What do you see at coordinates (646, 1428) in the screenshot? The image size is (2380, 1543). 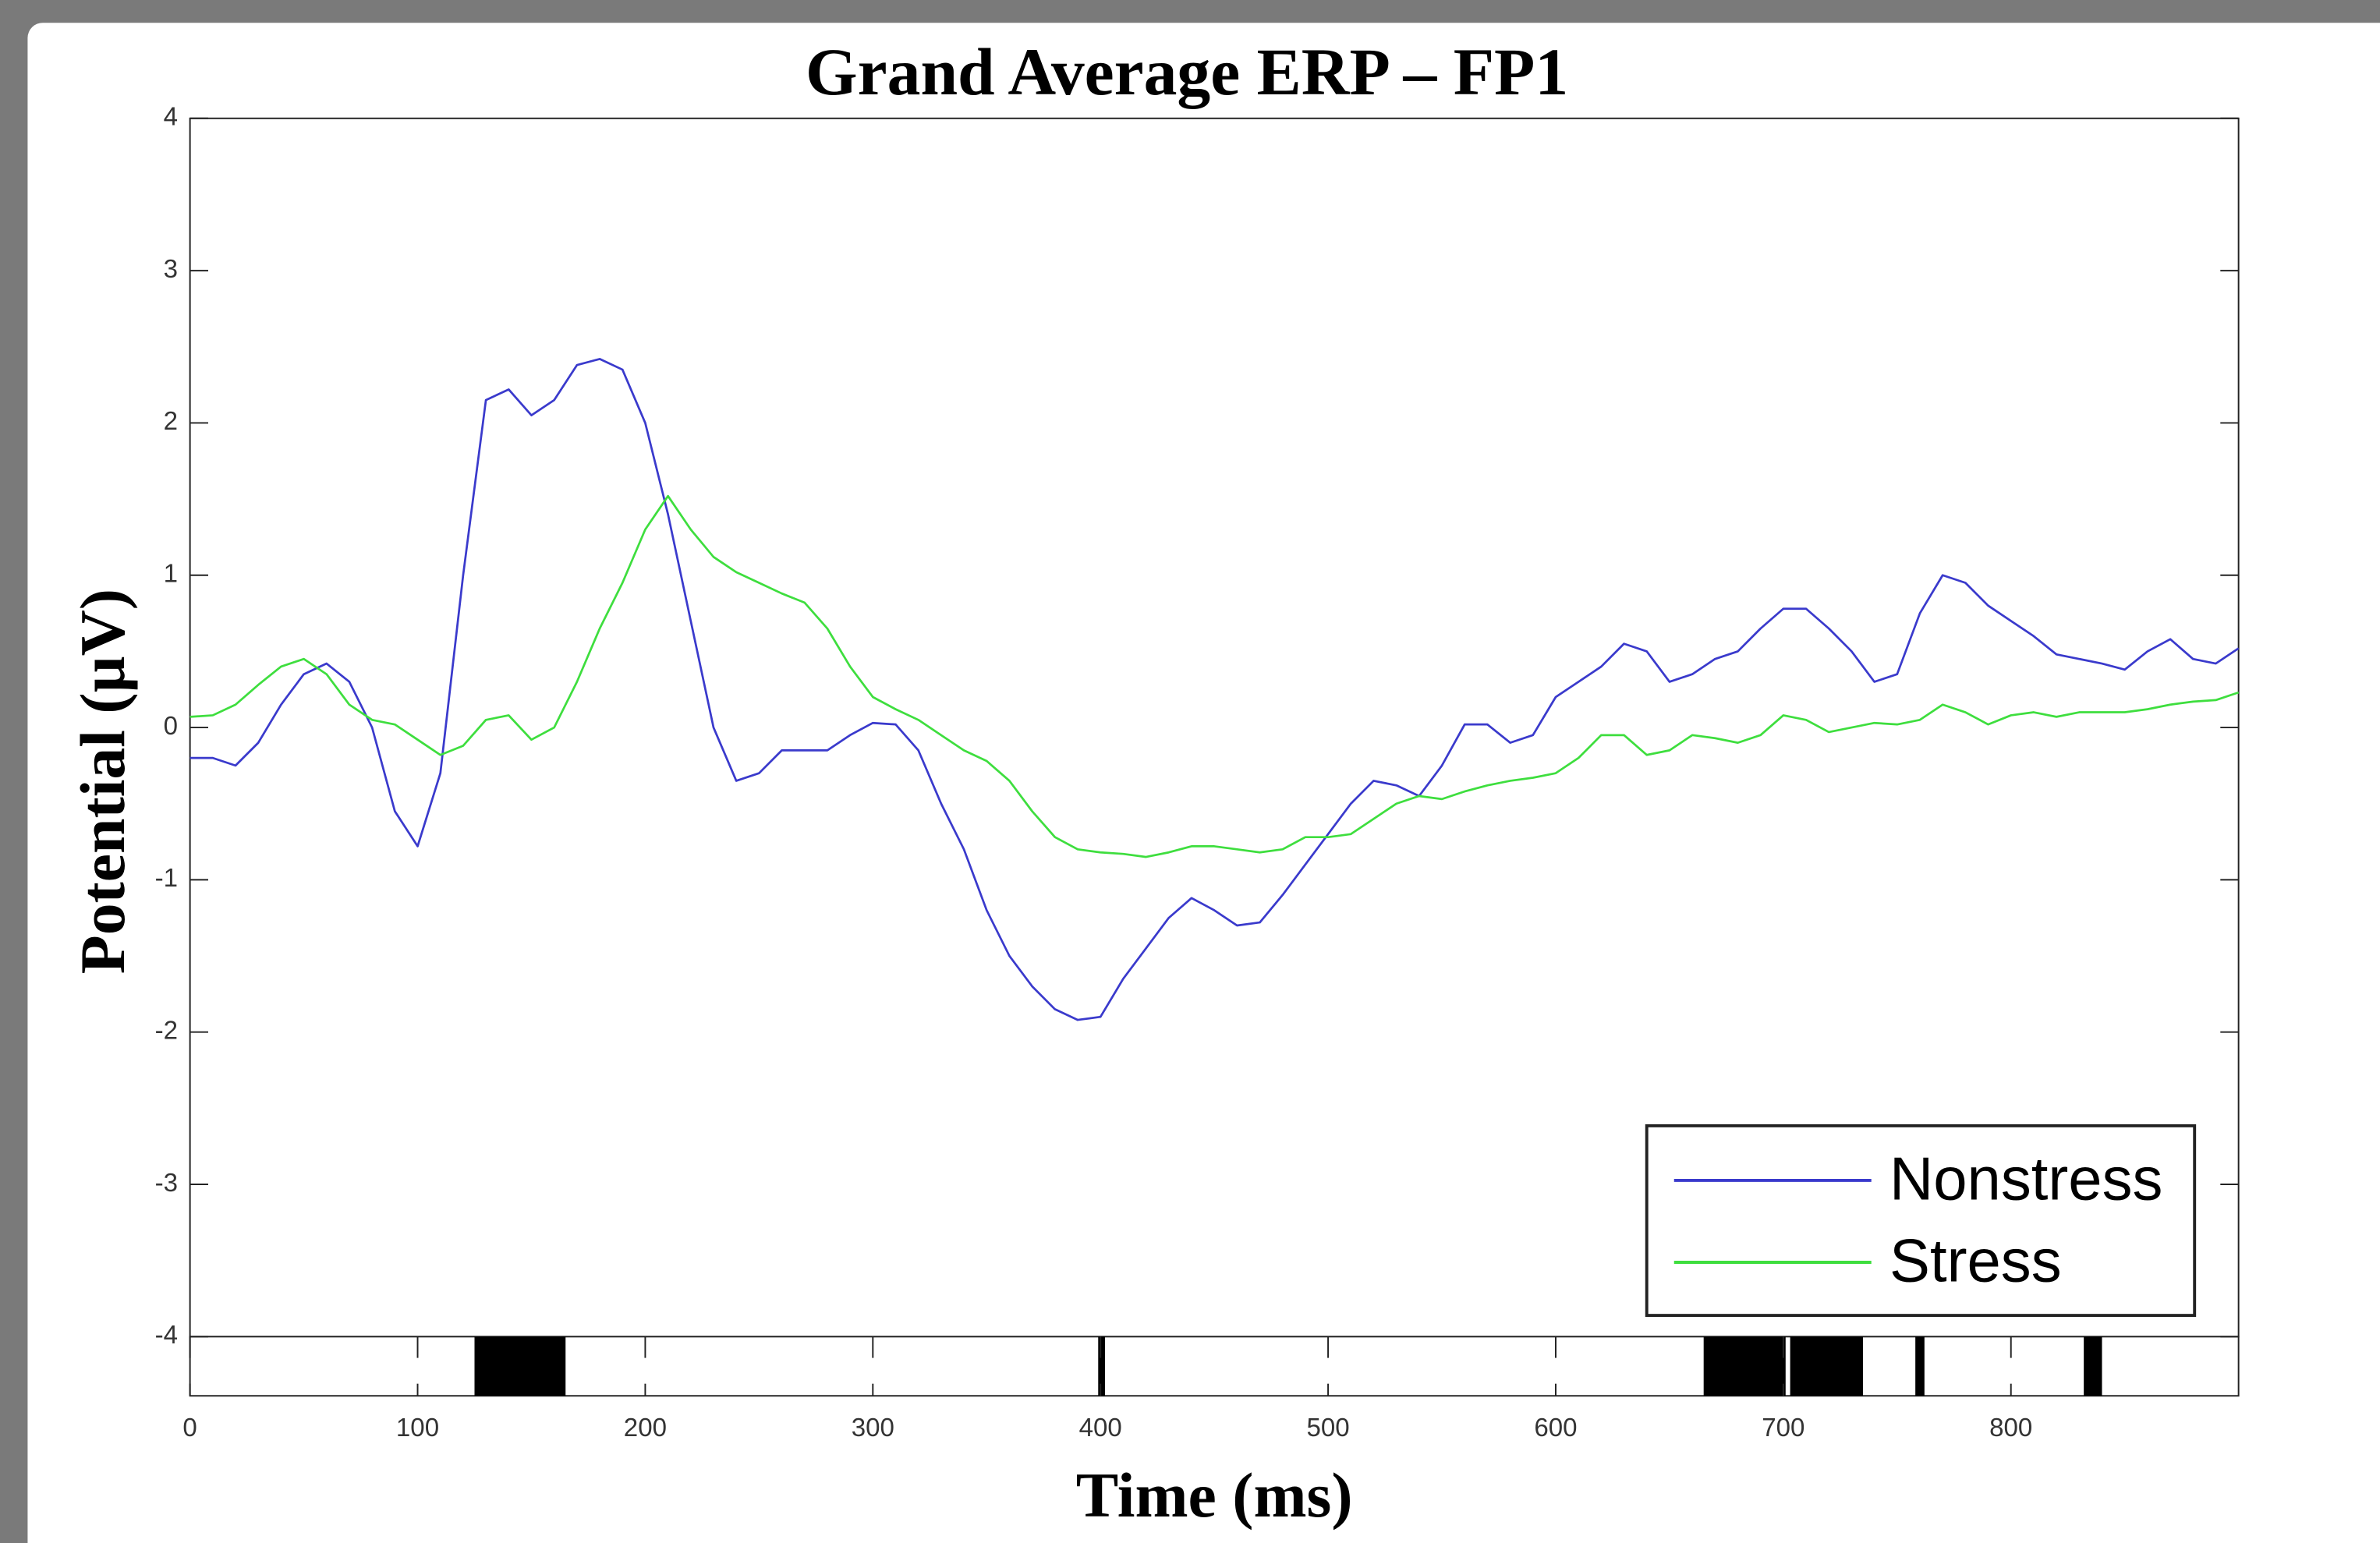 I see `x-tick-label: 200` at bounding box center [646, 1428].